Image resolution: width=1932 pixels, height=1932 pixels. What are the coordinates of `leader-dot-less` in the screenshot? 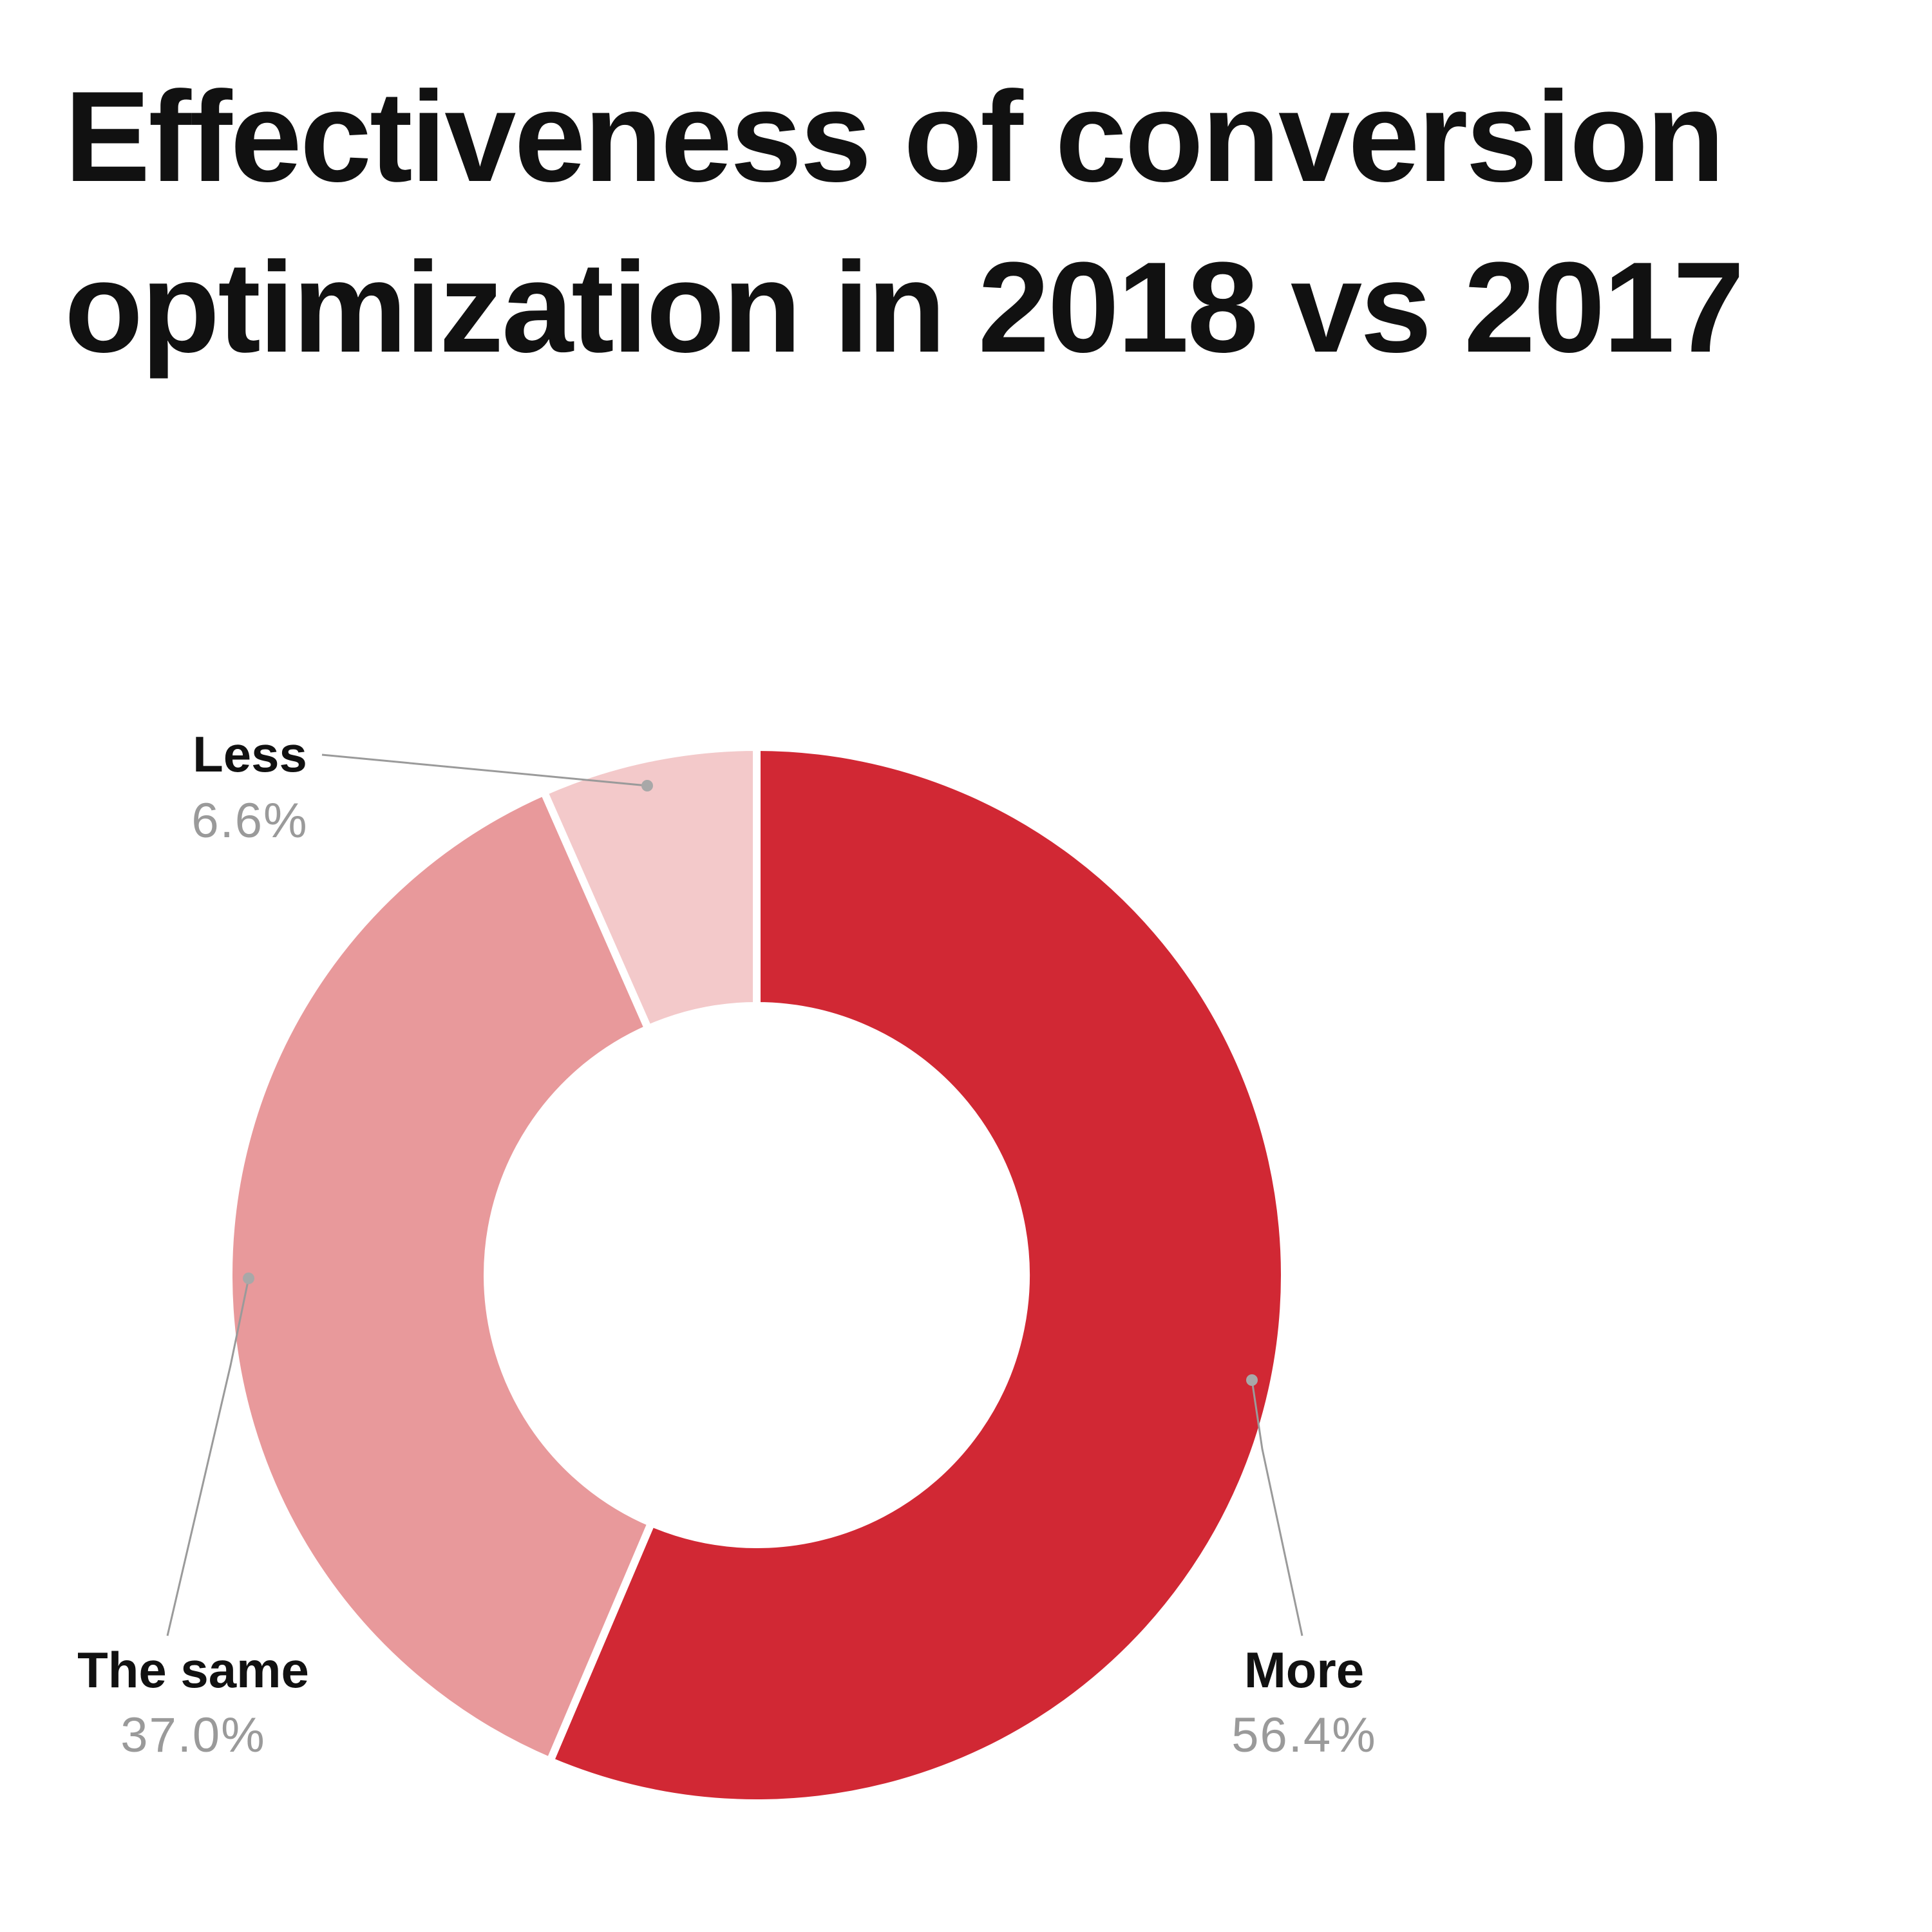 It's located at (647, 785).